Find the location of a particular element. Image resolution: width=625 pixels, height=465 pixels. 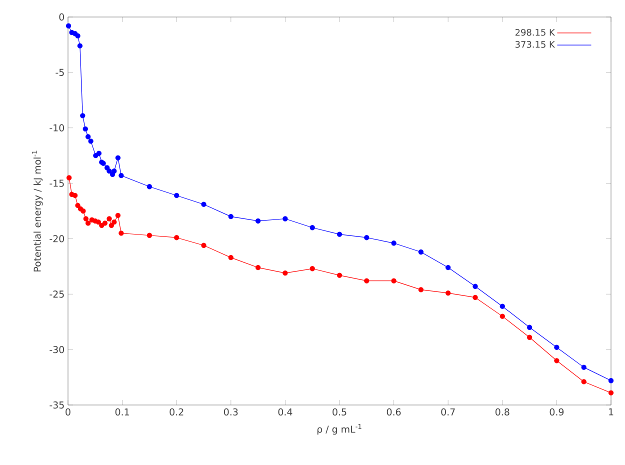

y-tick-label: -35 is located at coordinates (57, 405).